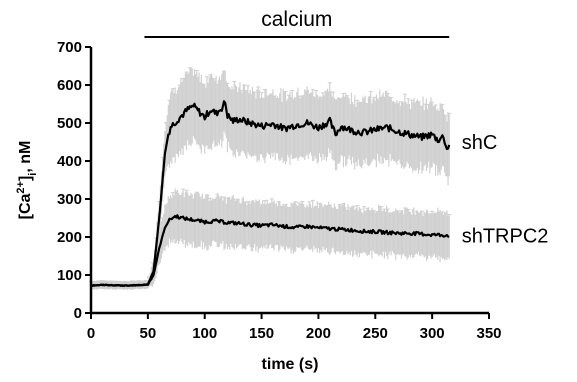 This screenshot has width=577, height=382. I want to click on x-tick-label-250: 250, so click(375, 333).